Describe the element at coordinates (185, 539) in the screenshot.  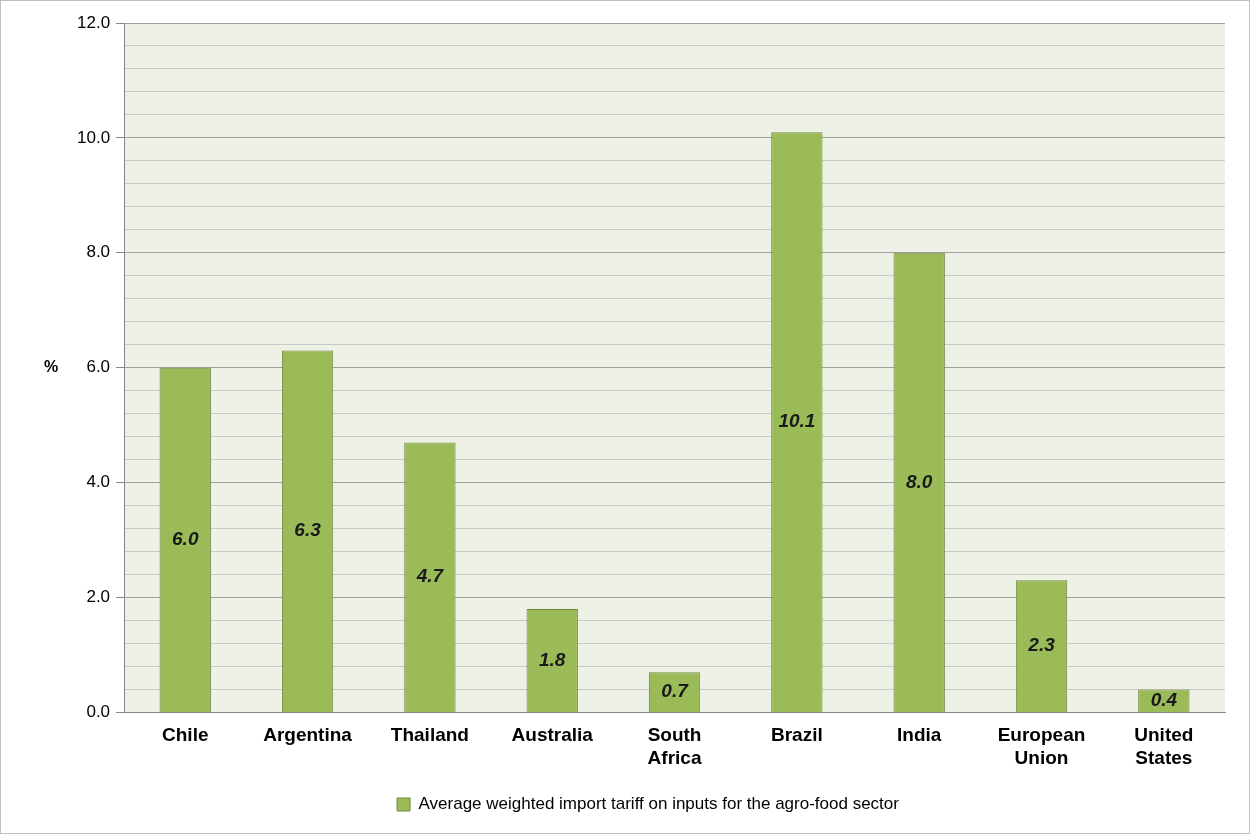
I see `data-label: 6.0` at that location.